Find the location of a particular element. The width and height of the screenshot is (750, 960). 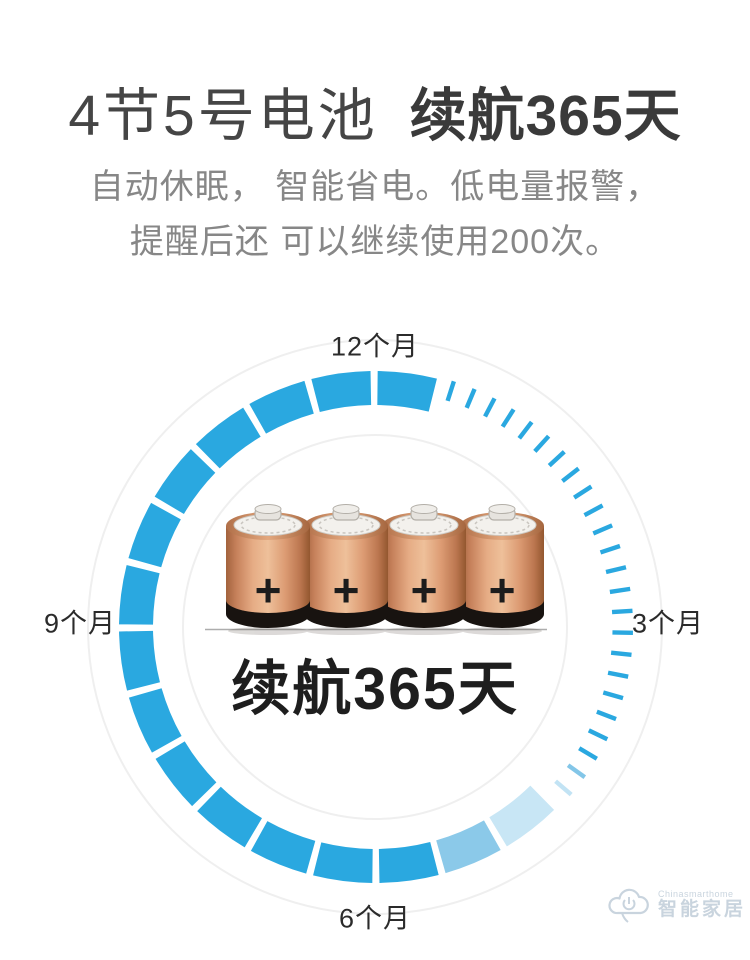

page-subtitle: 自动休眠， 智能省电。低电量报警， 提醒后还 可以继续使用200次。 is located at coordinates (375, 215).